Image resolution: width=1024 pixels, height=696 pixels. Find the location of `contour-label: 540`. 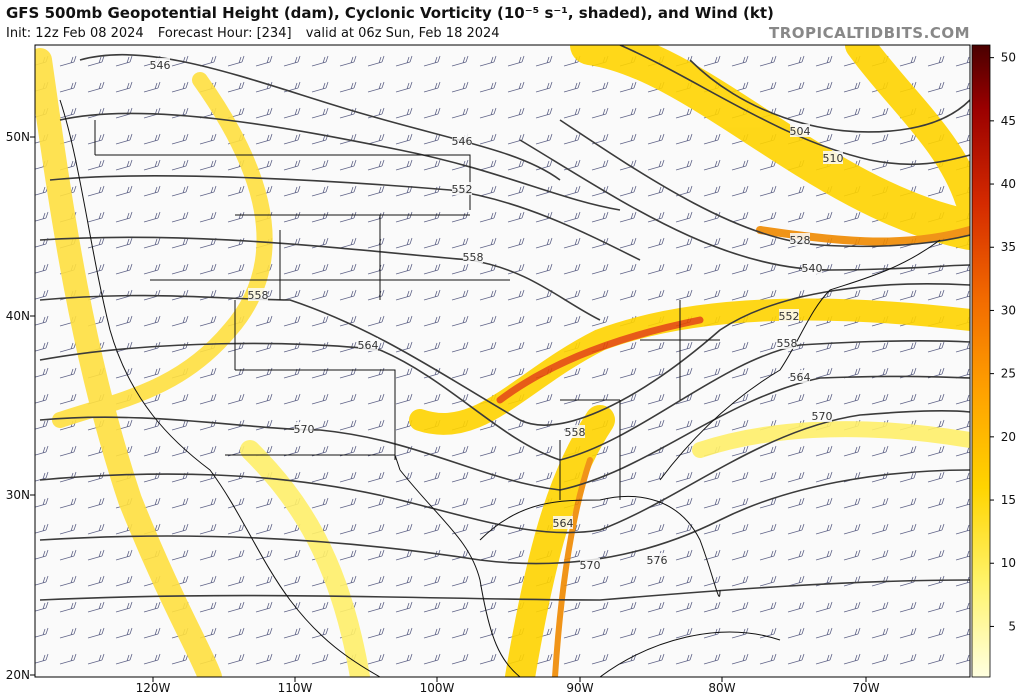

contour-label: 540 is located at coordinates (812, 268).